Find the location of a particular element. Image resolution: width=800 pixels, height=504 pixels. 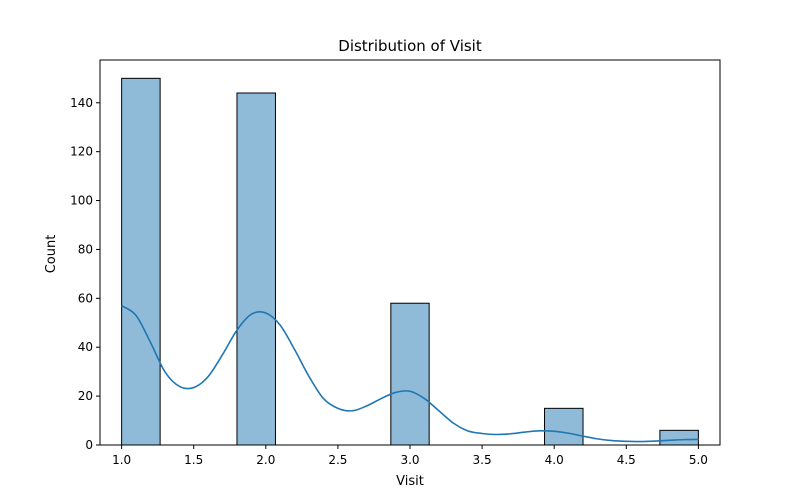

x-tick-label-8: 4.5 is located at coordinates (626, 460).